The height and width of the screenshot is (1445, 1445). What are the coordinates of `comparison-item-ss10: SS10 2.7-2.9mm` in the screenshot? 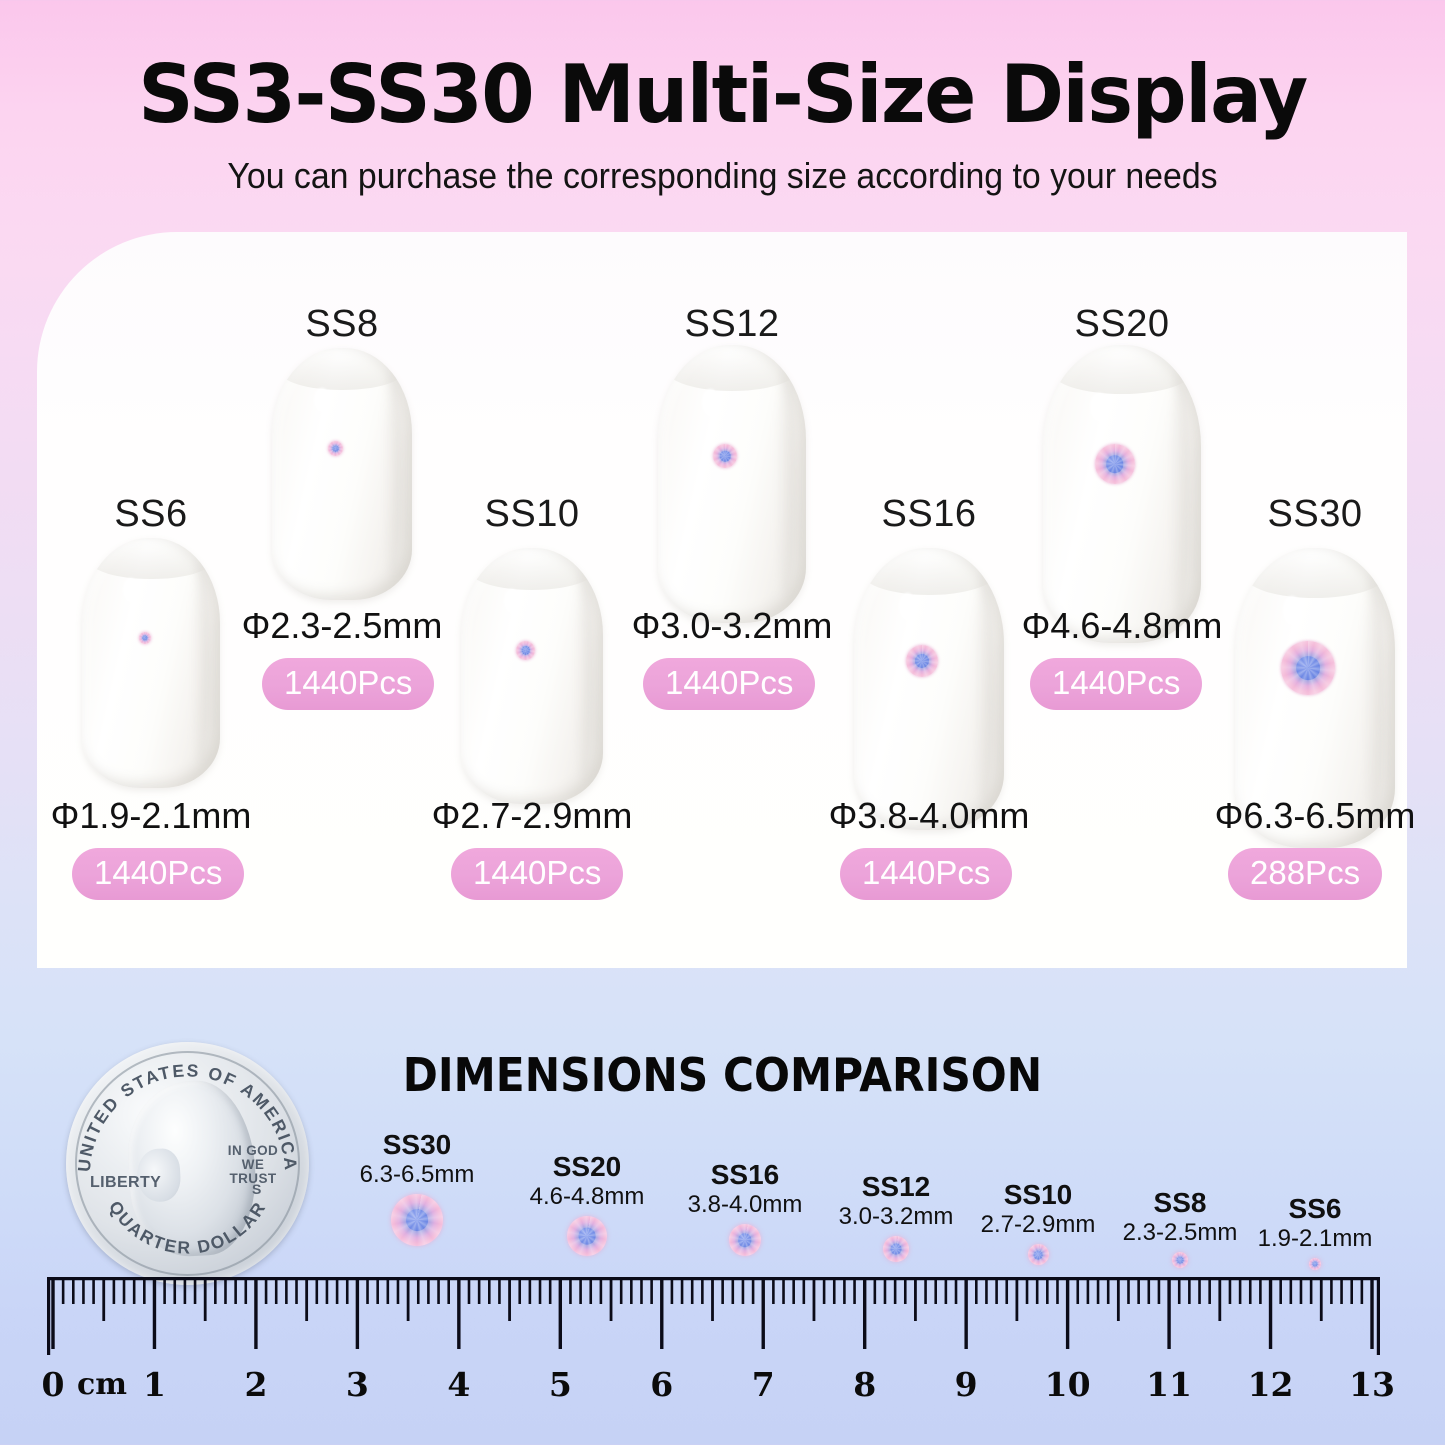 It's located at (1038, 1222).